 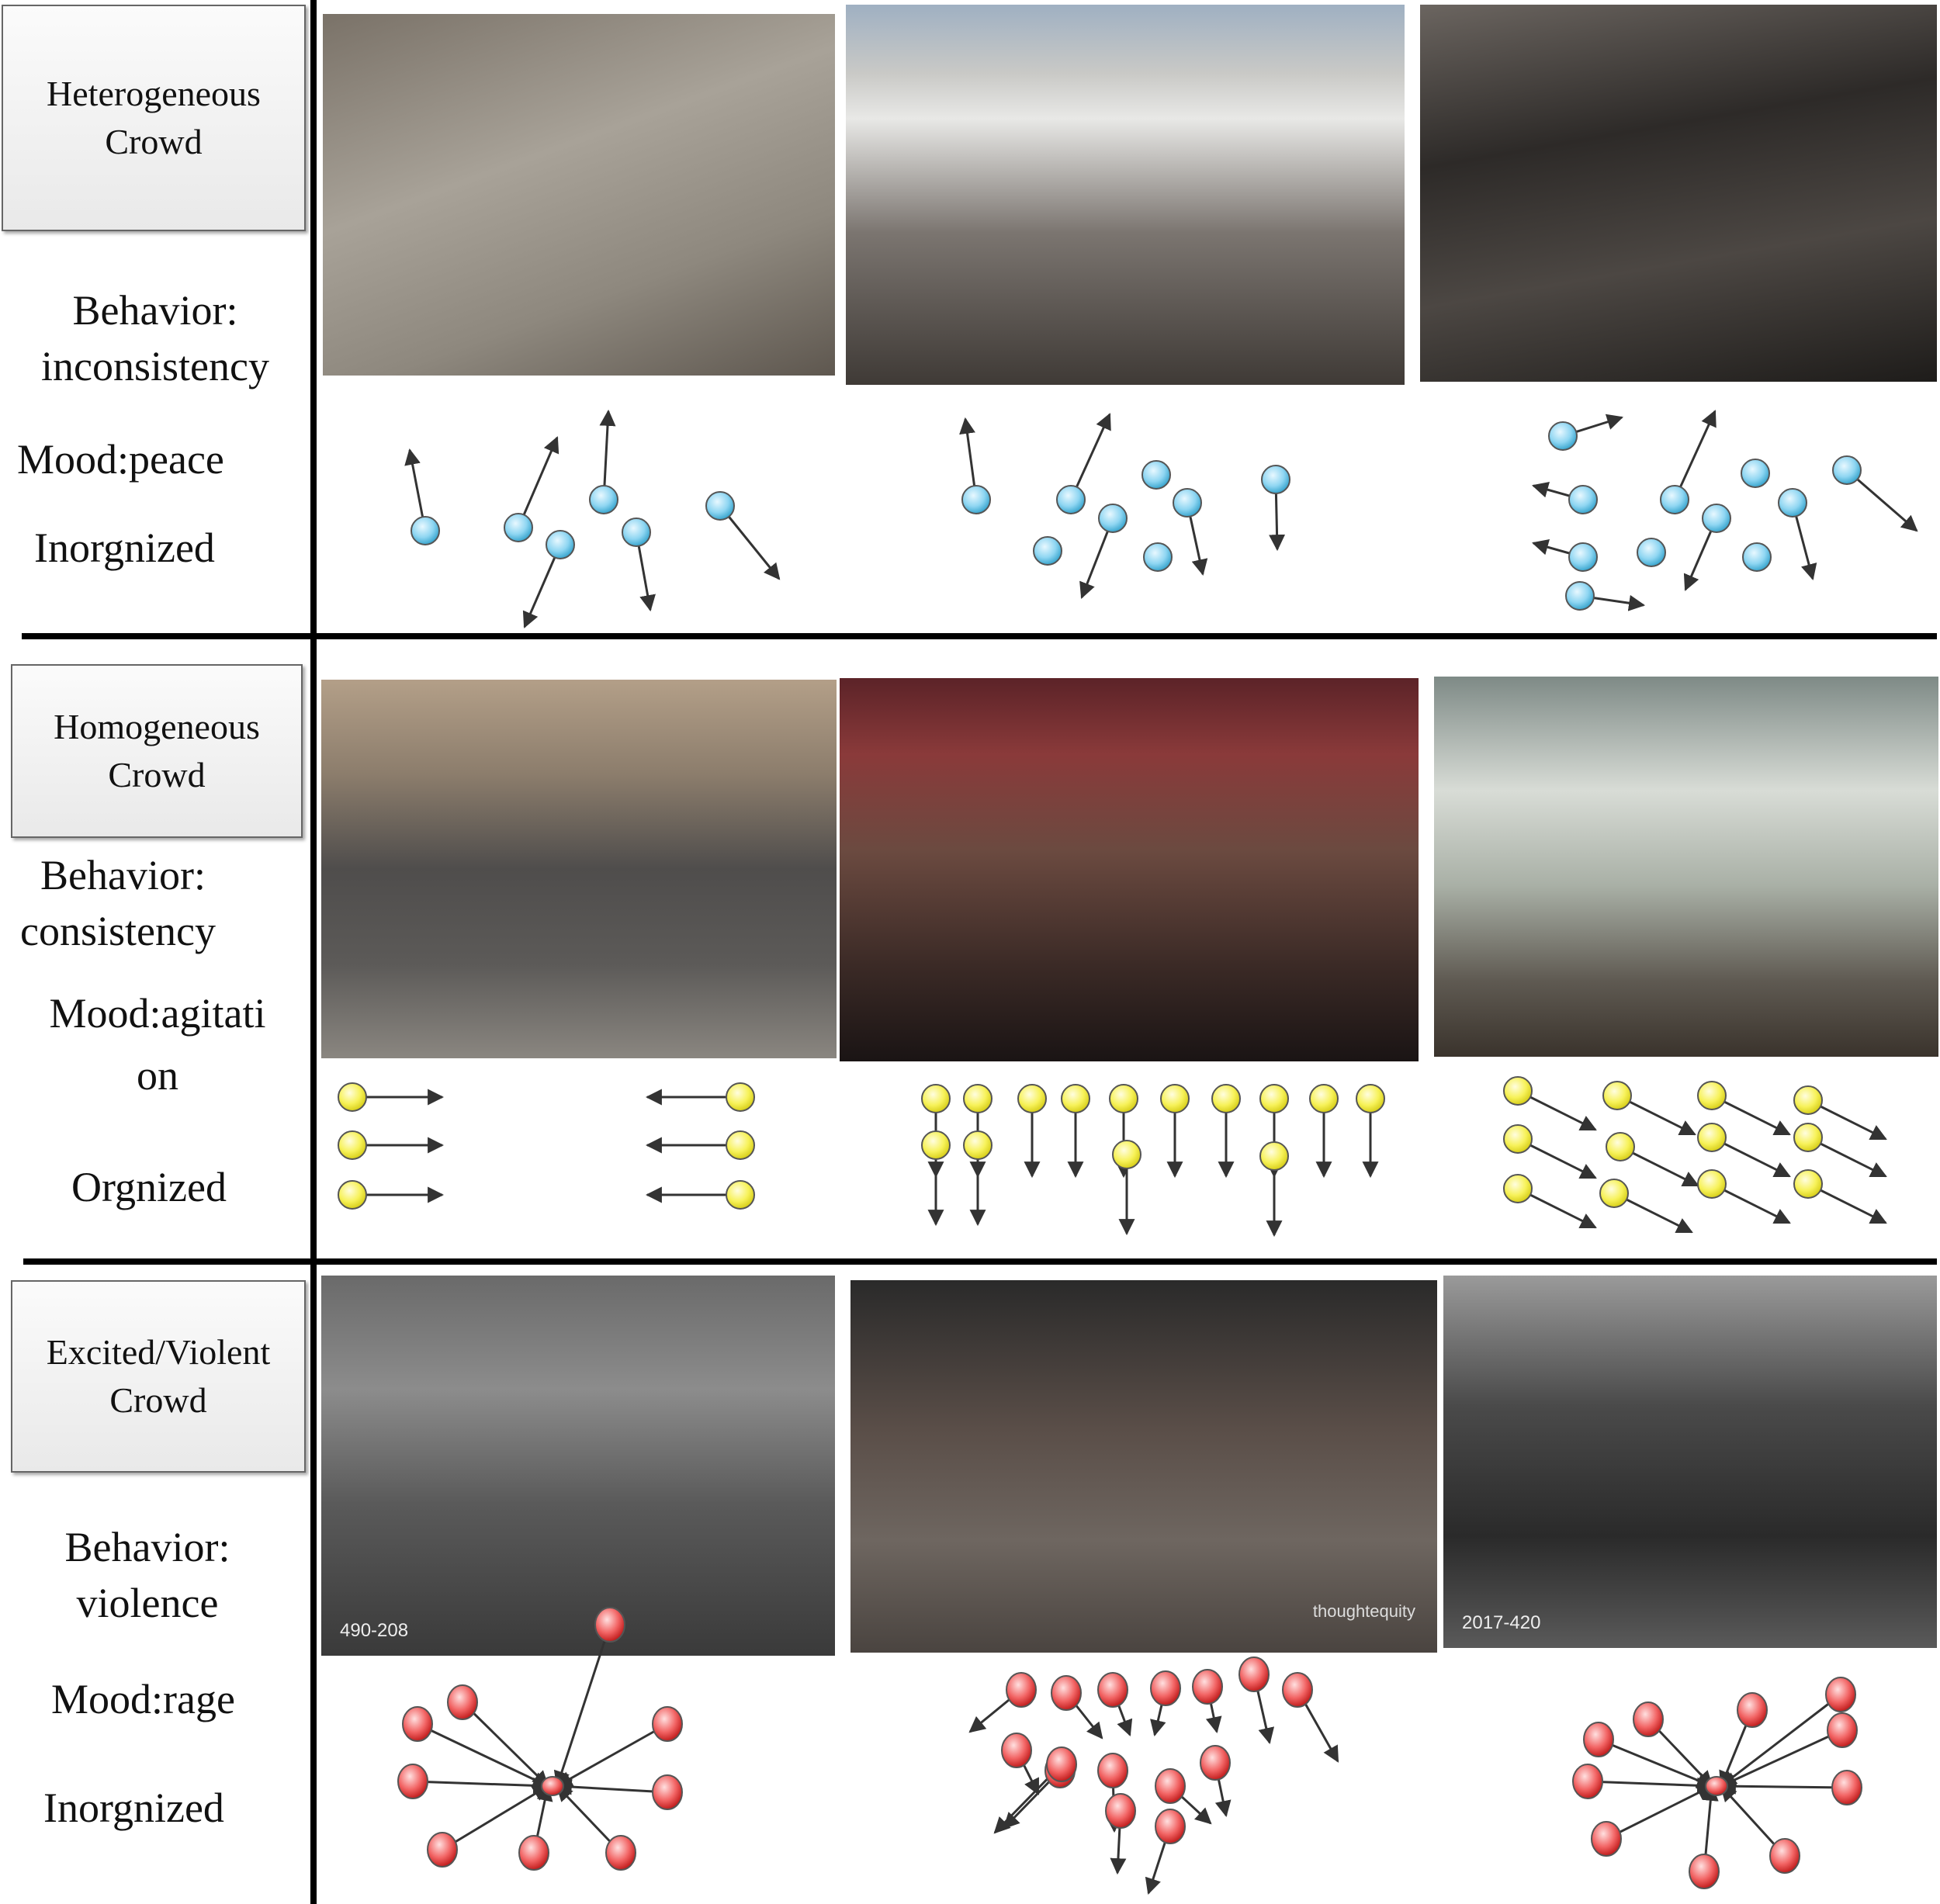 I want to click on mood-line: Mood:agitati, so click(x=158, y=1014).